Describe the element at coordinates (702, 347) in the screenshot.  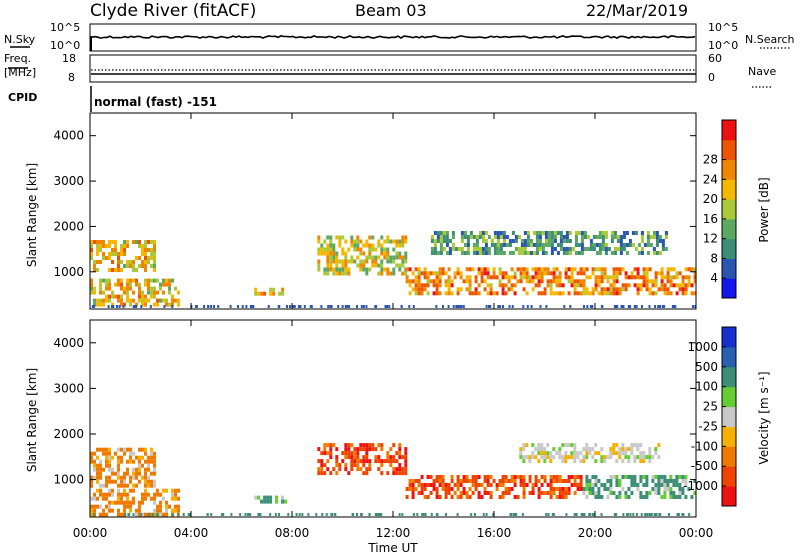
I see `colorbar-tick-label: 1000` at that location.